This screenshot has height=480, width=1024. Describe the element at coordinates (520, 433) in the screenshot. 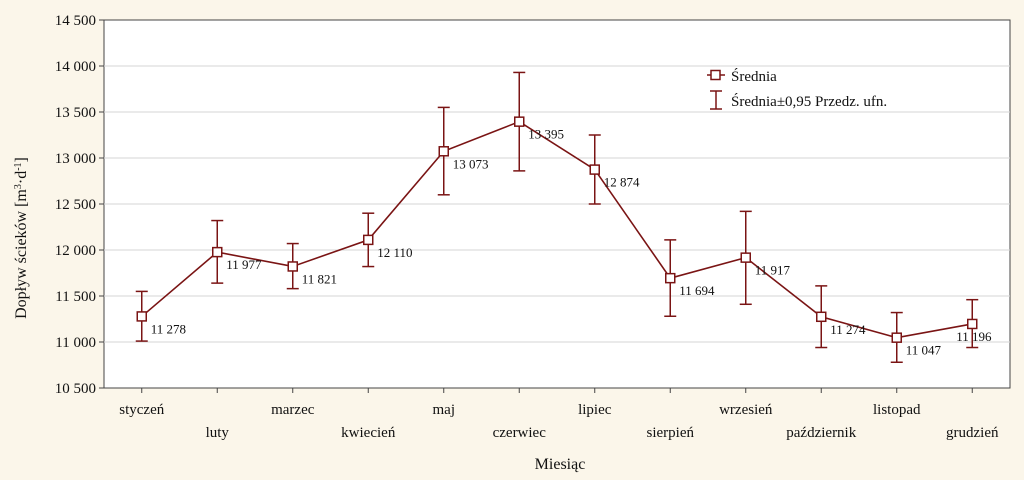

I see `x-tick-label: czerwiec` at that location.